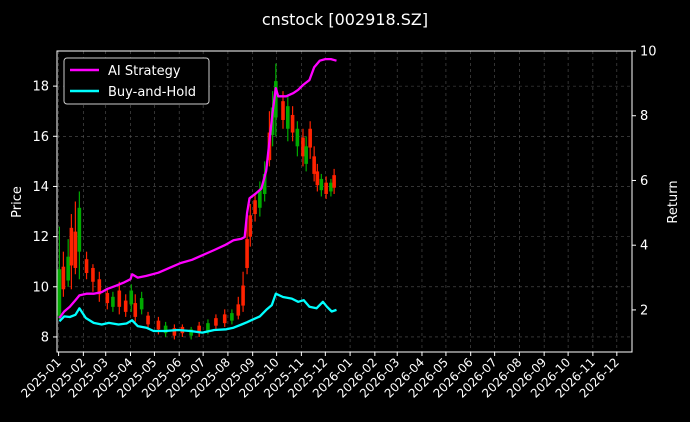 The height and width of the screenshot is (422, 690). I want to click on legend-label-ai-strategy: AI Strategy, so click(144, 71).